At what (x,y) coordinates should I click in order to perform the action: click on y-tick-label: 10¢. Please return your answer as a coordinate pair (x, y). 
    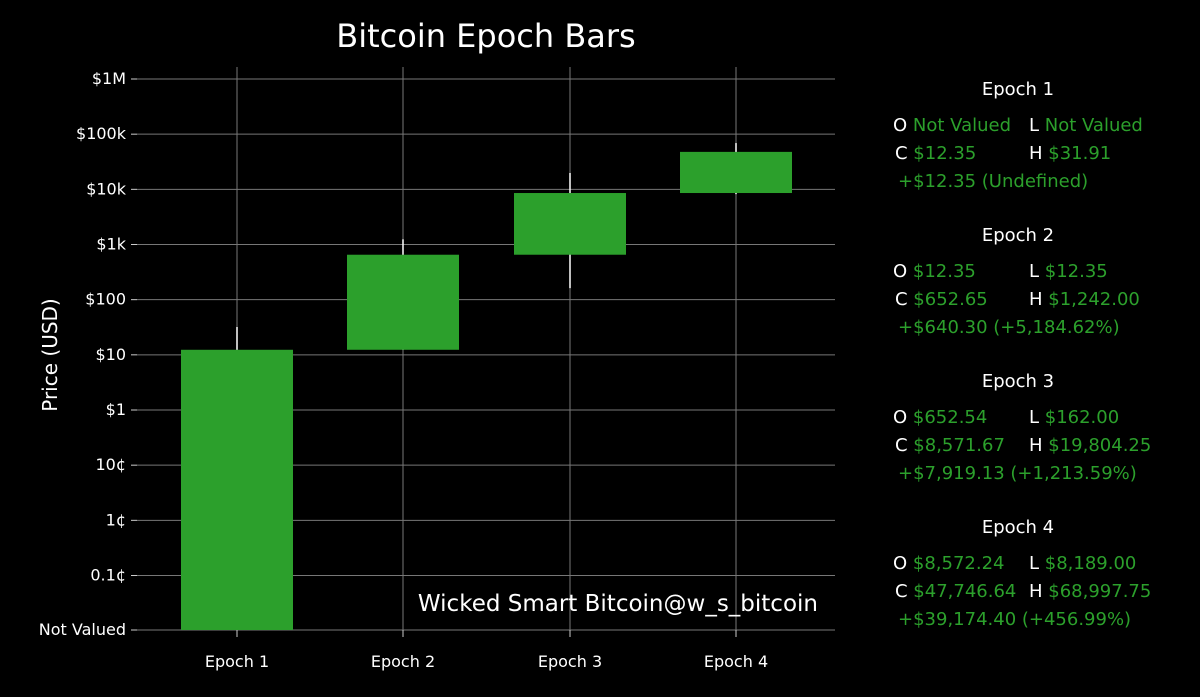
    Looking at the image, I should click on (110, 464).